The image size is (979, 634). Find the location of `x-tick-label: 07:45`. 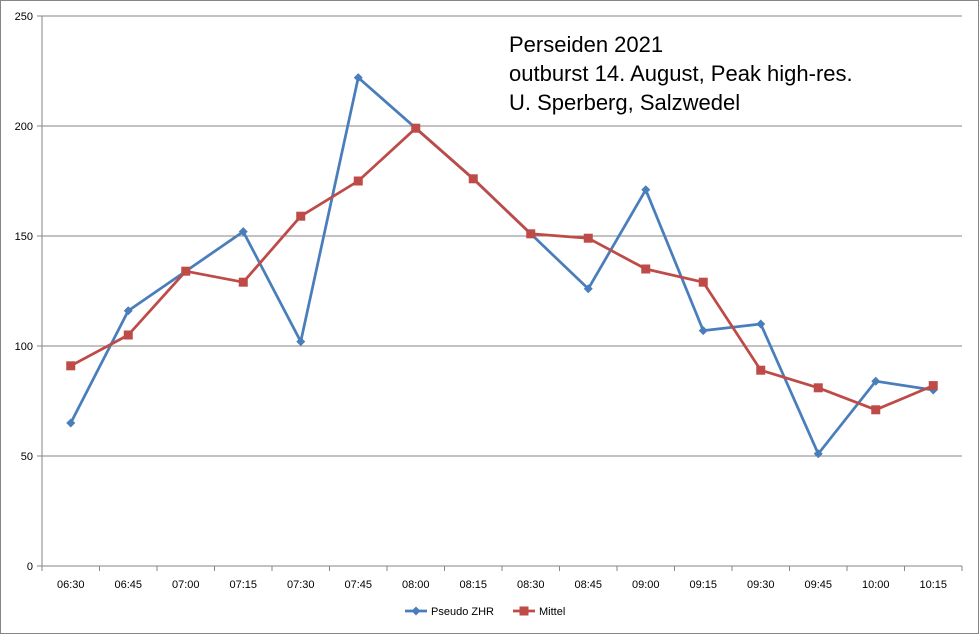

x-tick-label: 07:45 is located at coordinates (358, 585).